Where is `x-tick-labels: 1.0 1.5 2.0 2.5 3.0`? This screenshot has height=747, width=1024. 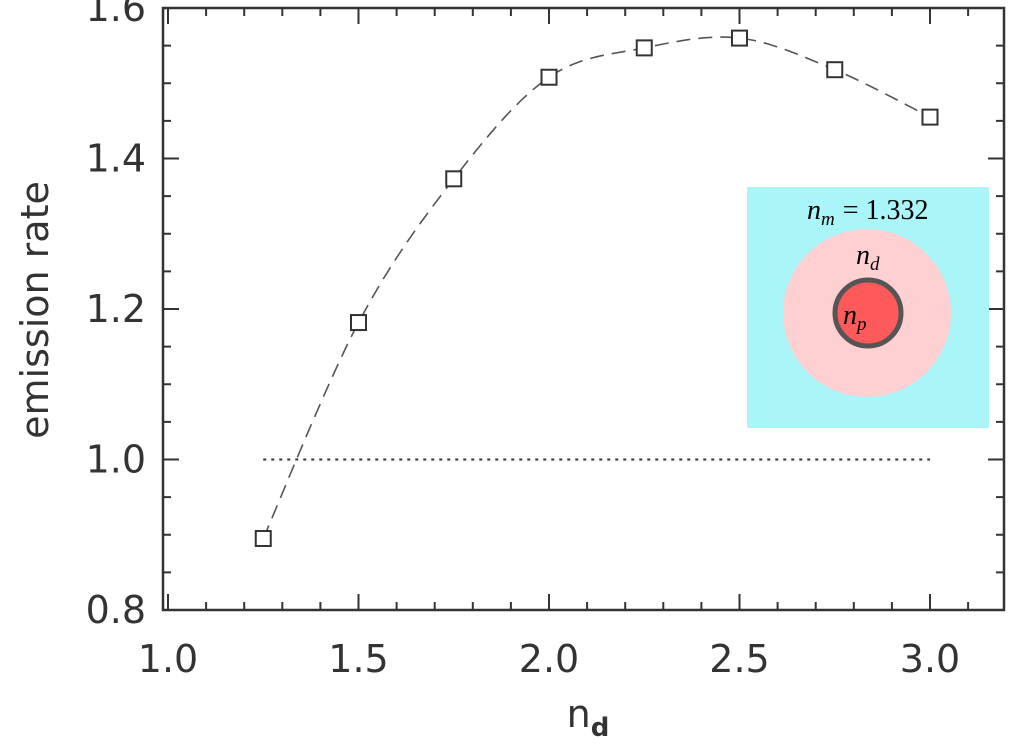
x-tick-labels: 1.0 1.5 2.0 2.5 3.0 is located at coordinates (549, 659).